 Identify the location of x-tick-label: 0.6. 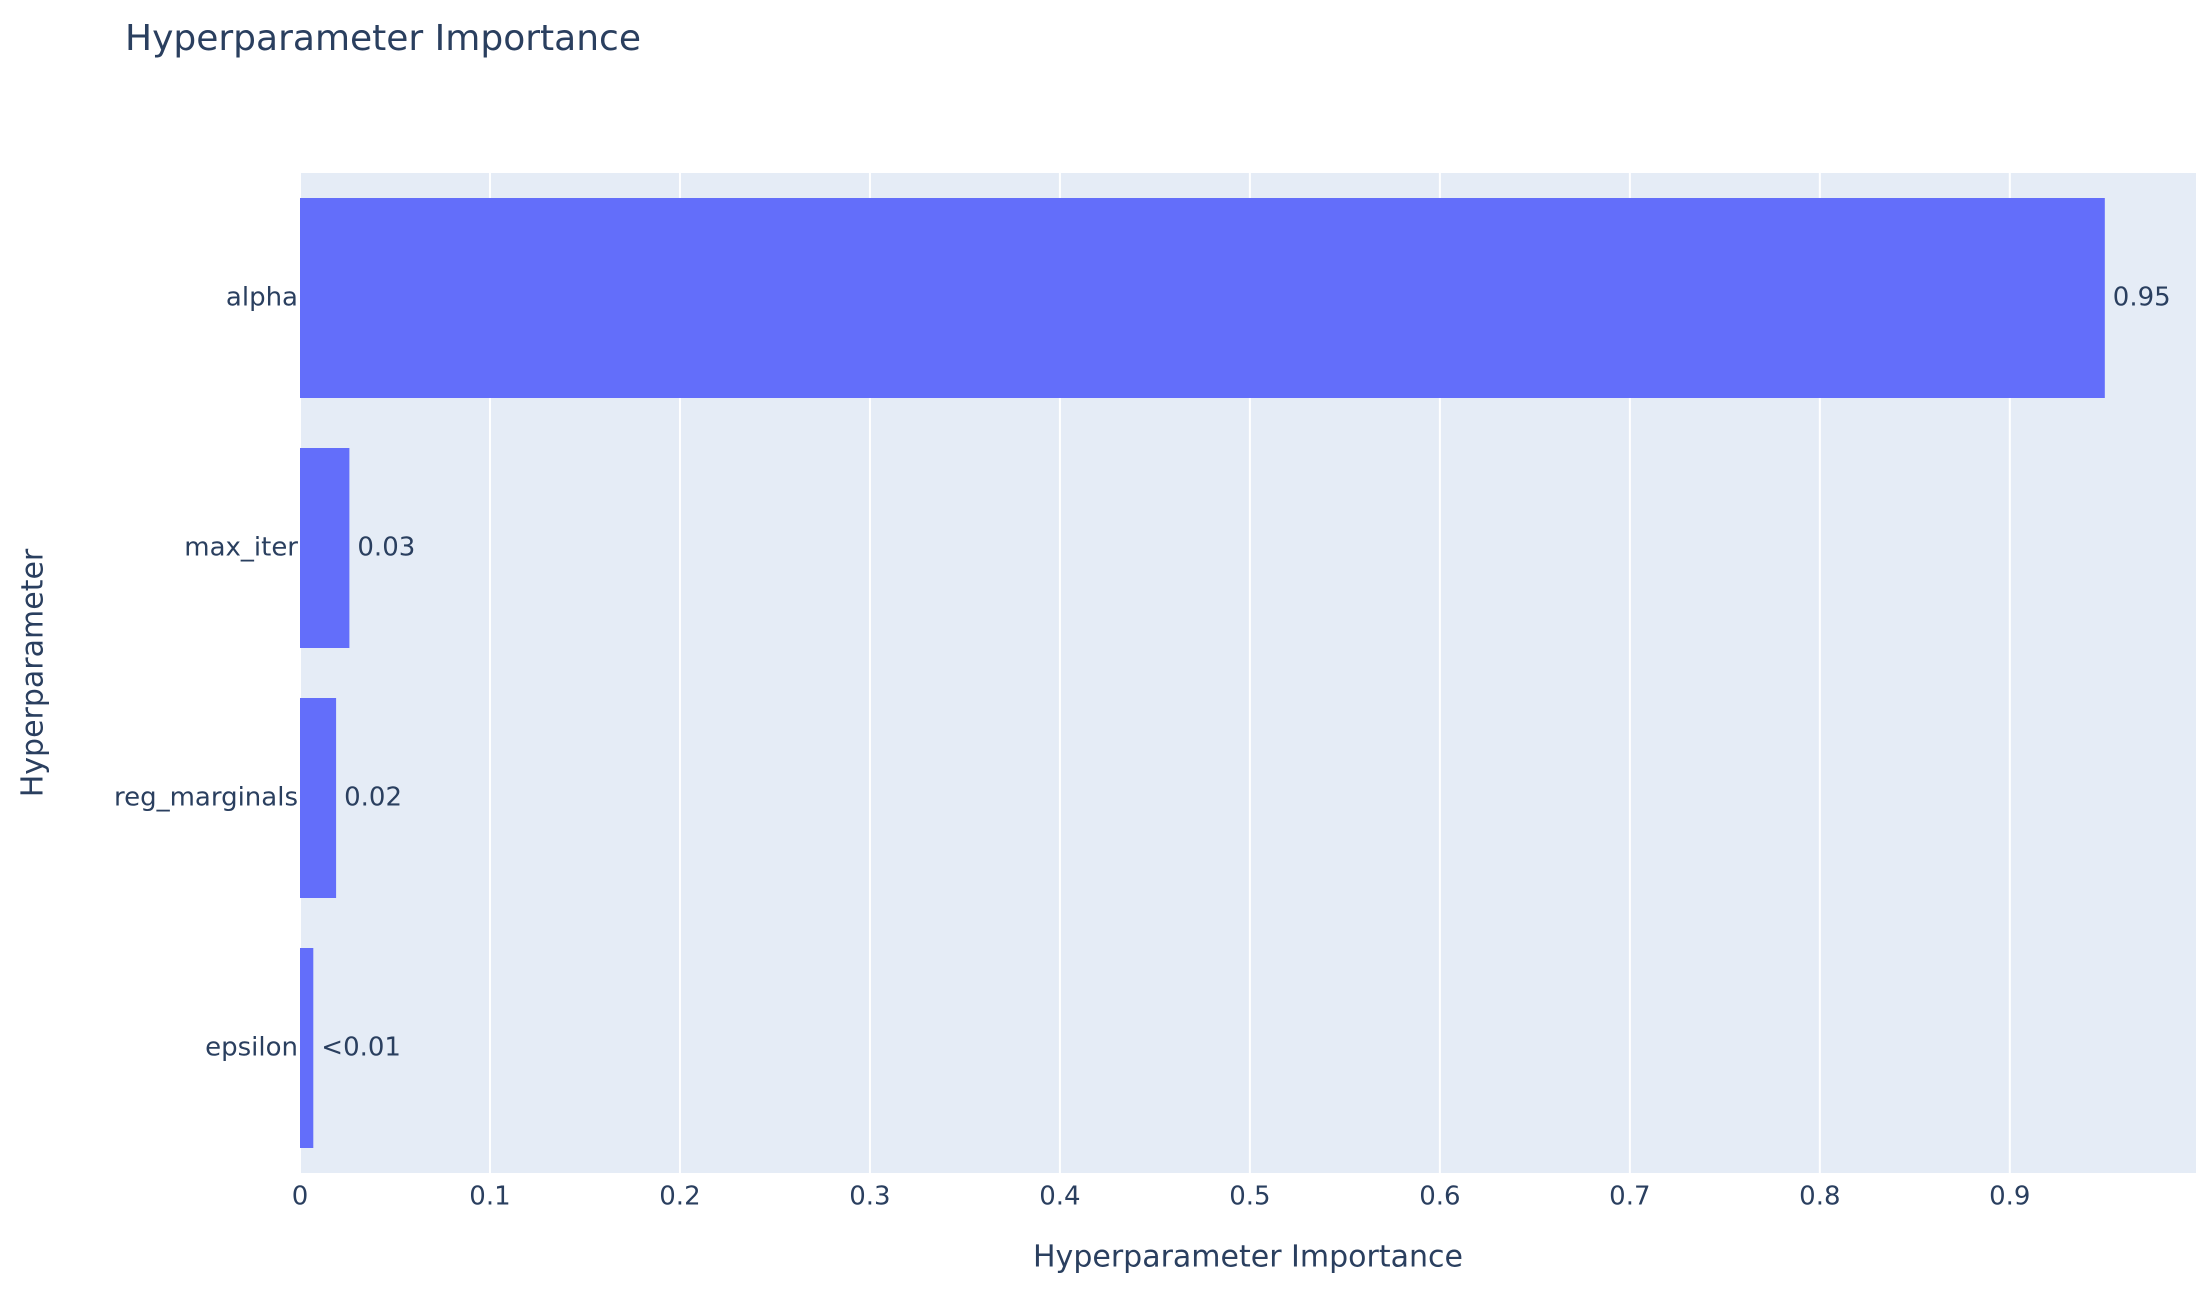
(1439, 1197).